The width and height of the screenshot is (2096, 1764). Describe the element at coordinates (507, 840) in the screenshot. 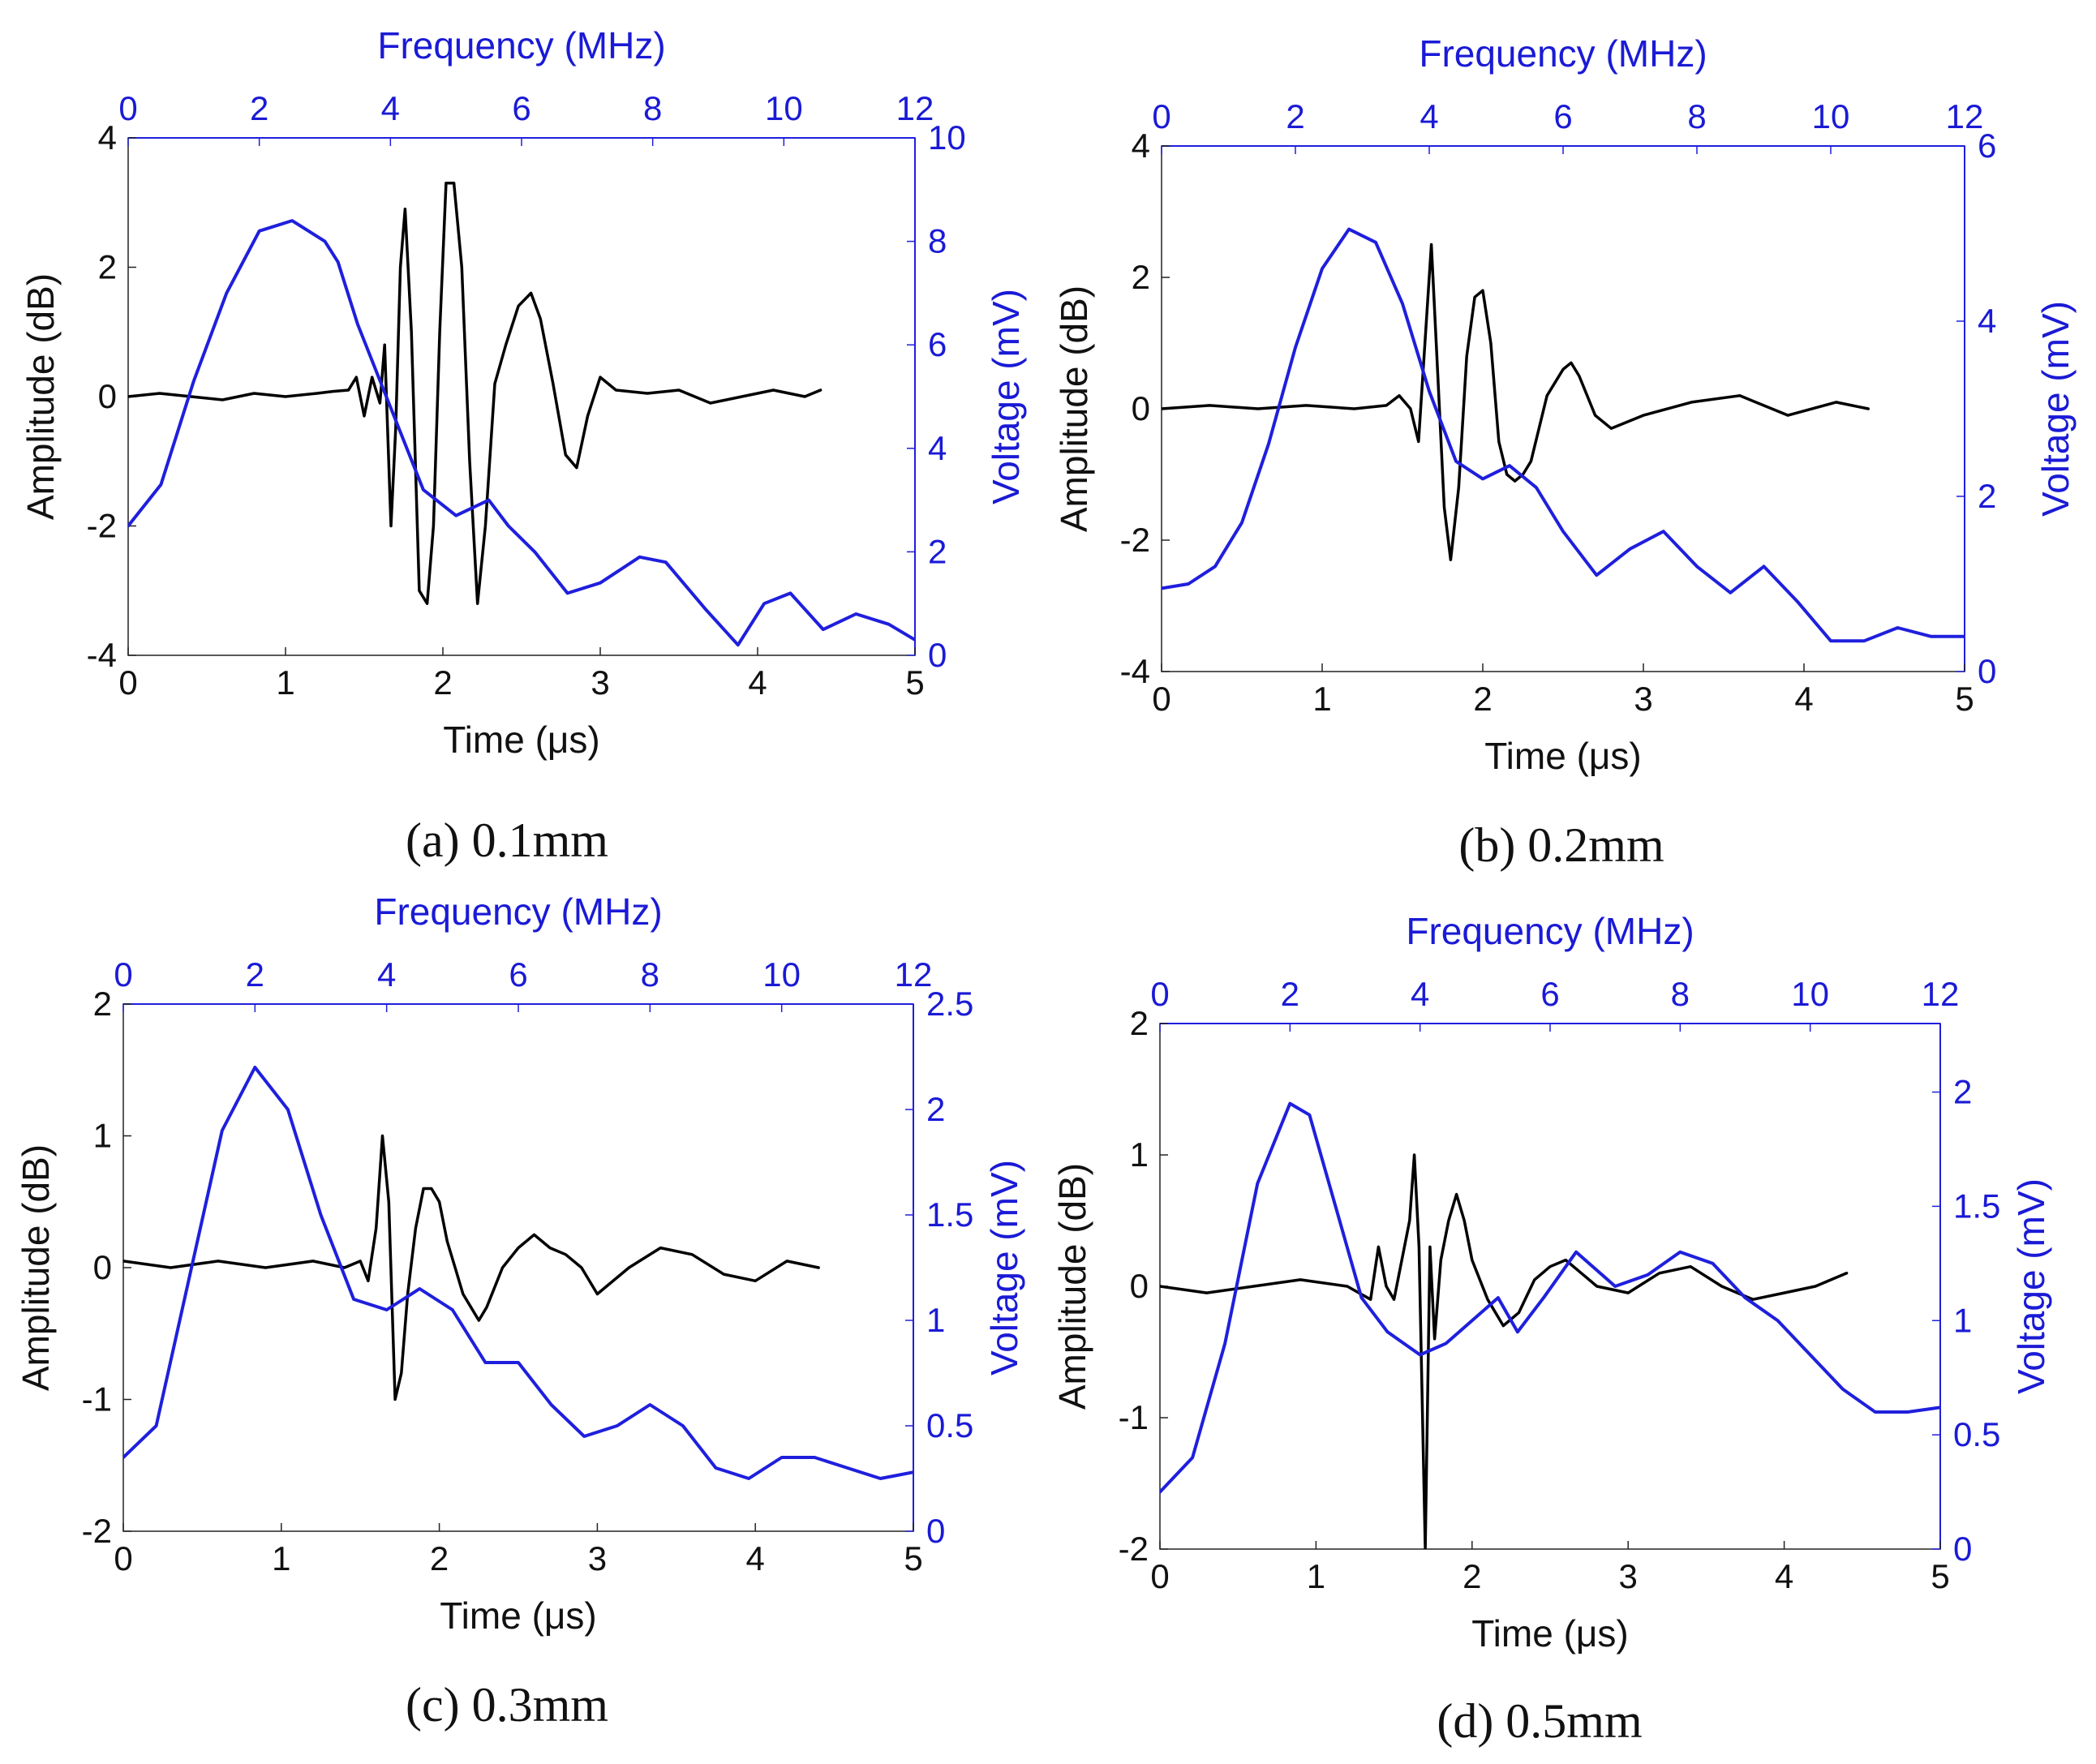

I see `panel-caption: (a) 0.1mm` at that location.